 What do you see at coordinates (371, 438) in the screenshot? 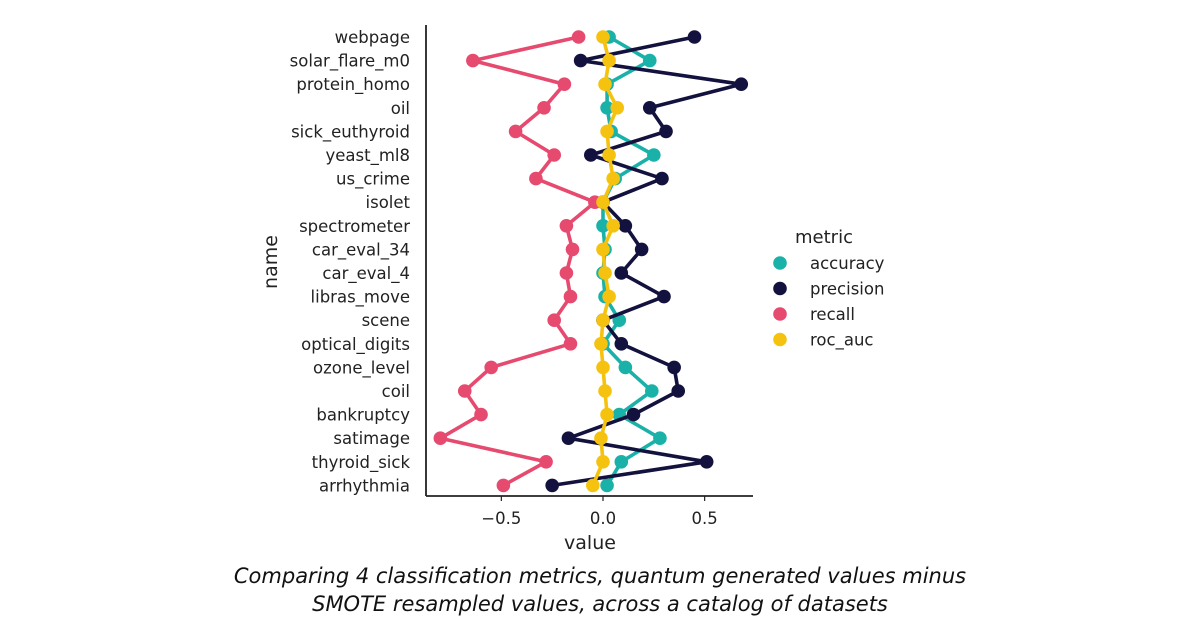
I see `y-tick-label-satimage: satimage` at bounding box center [371, 438].